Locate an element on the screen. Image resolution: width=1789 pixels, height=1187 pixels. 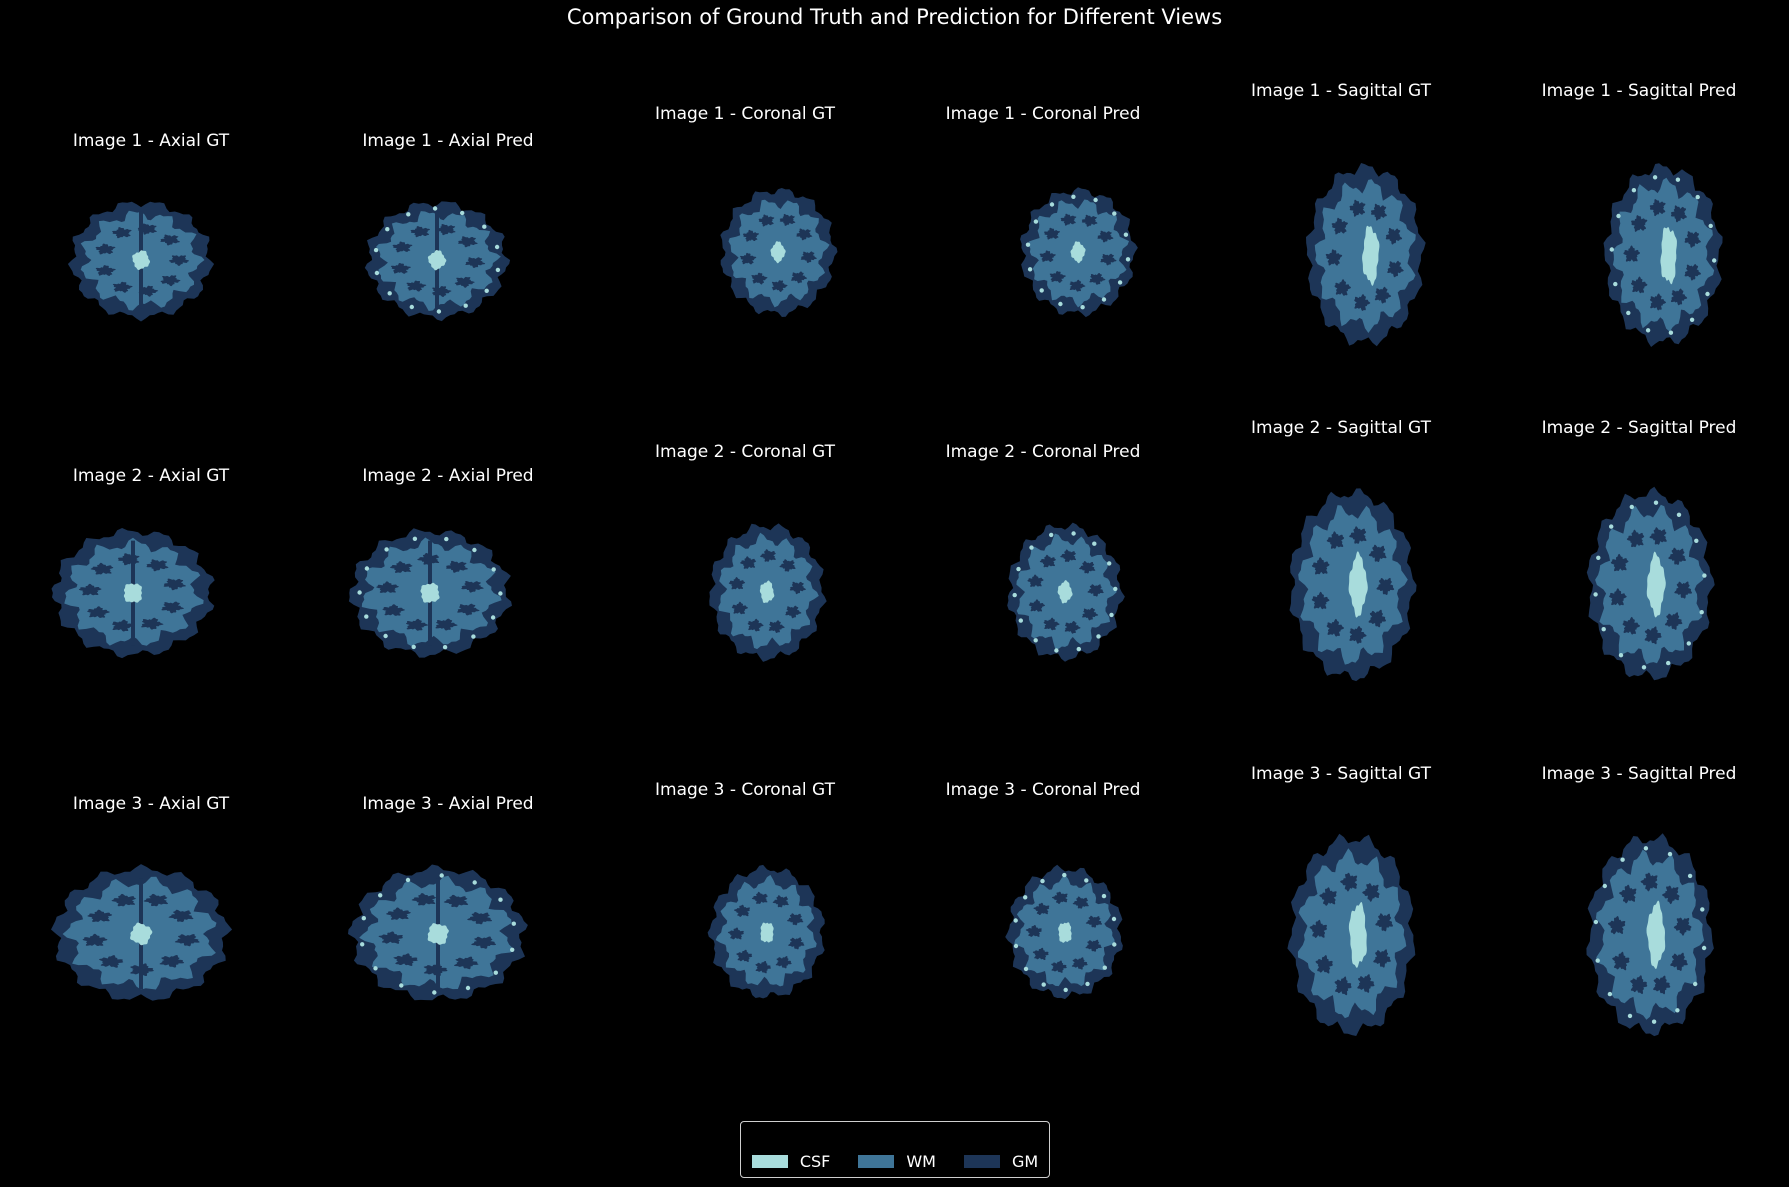
brain-image2-sagittal-gt is located at coordinates (1353, 585).